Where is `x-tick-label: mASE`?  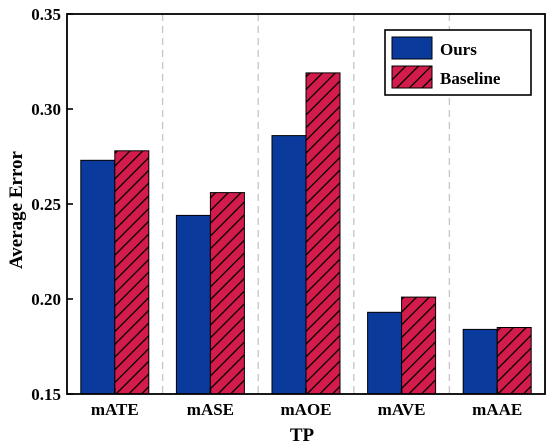 x-tick-label: mASE is located at coordinates (210, 409).